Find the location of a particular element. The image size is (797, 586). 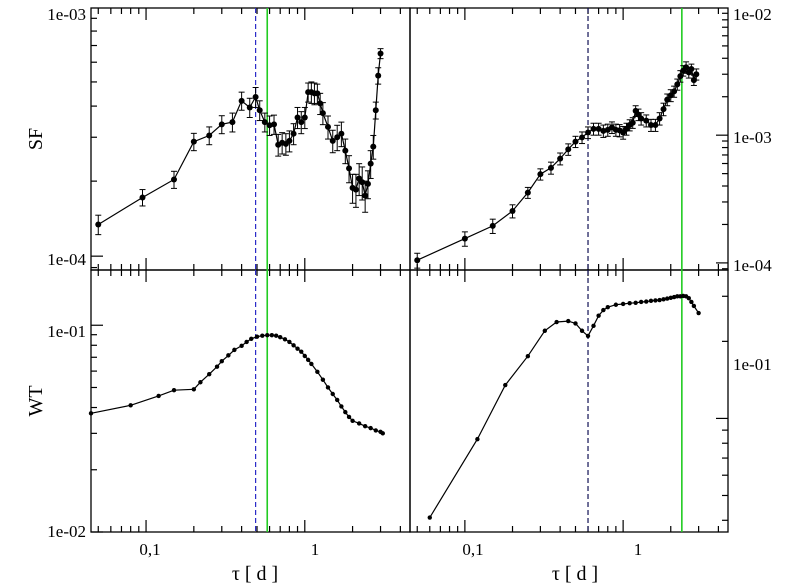

y-tick-label-sf-right-top: 1e-02 is located at coordinates (752, 14).